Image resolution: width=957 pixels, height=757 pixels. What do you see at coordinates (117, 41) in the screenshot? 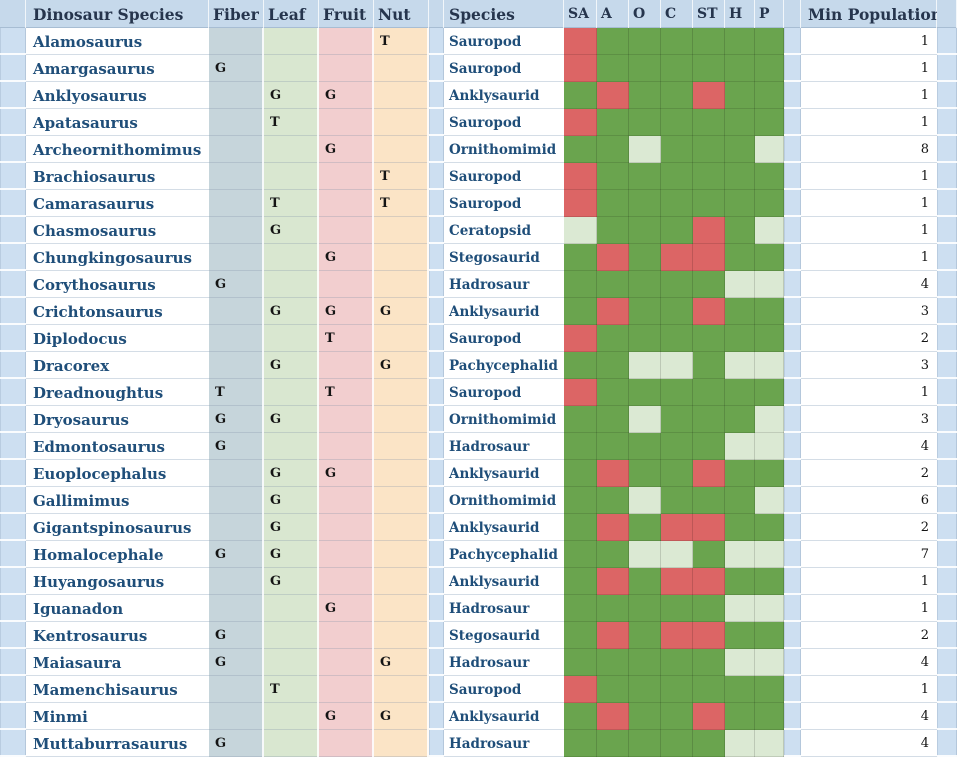
I see `dinosaur-name-cell: Alamosaurus` at bounding box center [117, 41].